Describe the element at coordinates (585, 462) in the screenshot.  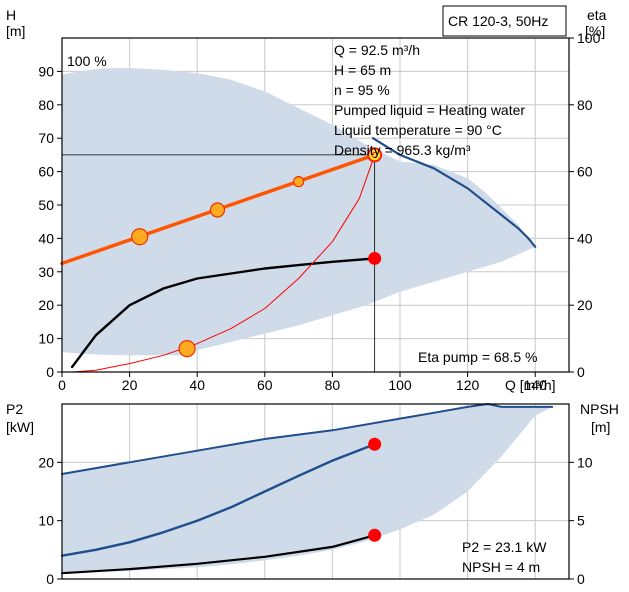
I see `y-right-tick-label: 10` at that location.